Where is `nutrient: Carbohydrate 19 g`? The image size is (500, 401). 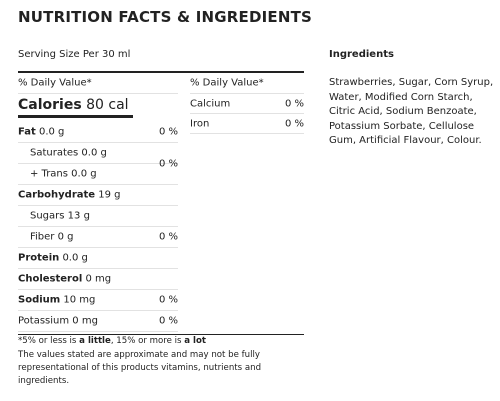 nutrient: Carbohydrate 19 g is located at coordinates (69, 195).